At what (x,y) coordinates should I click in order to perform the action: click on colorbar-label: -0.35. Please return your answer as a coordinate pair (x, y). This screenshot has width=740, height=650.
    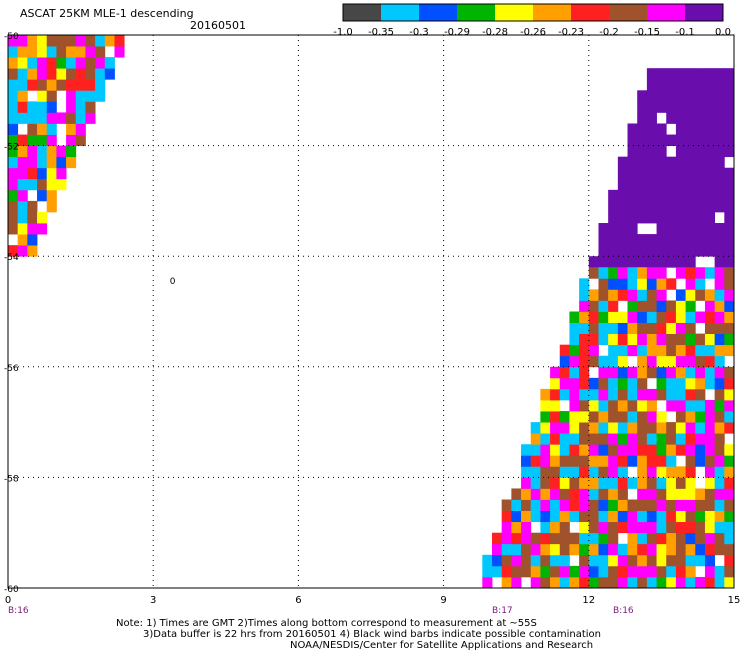
    Looking at the image, I should click on (381, 32).